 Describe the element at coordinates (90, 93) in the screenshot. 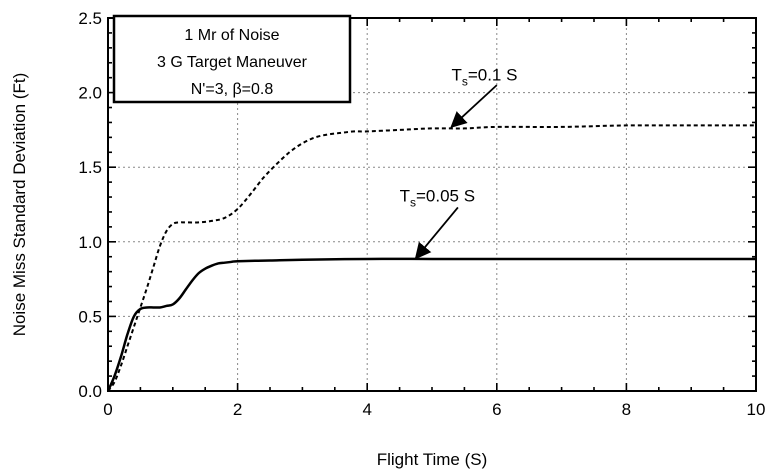

I see `y-tick-label: 2.0` at that location.